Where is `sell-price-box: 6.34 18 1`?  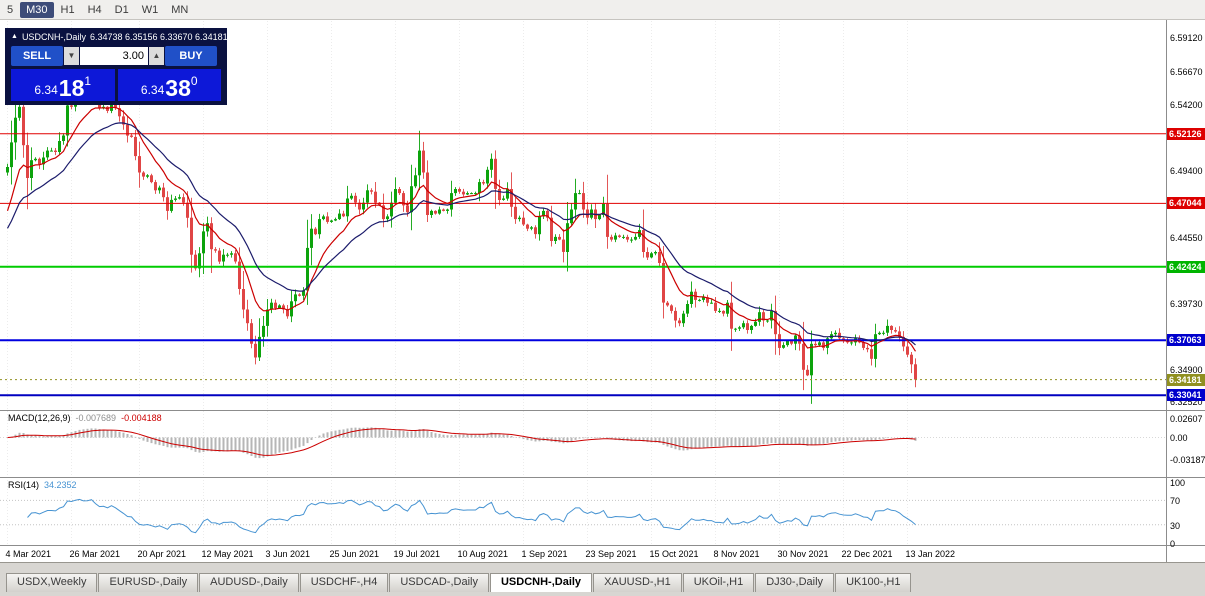
sell-price-box: 6.34 18 1 is located at coordinates (63, 85).